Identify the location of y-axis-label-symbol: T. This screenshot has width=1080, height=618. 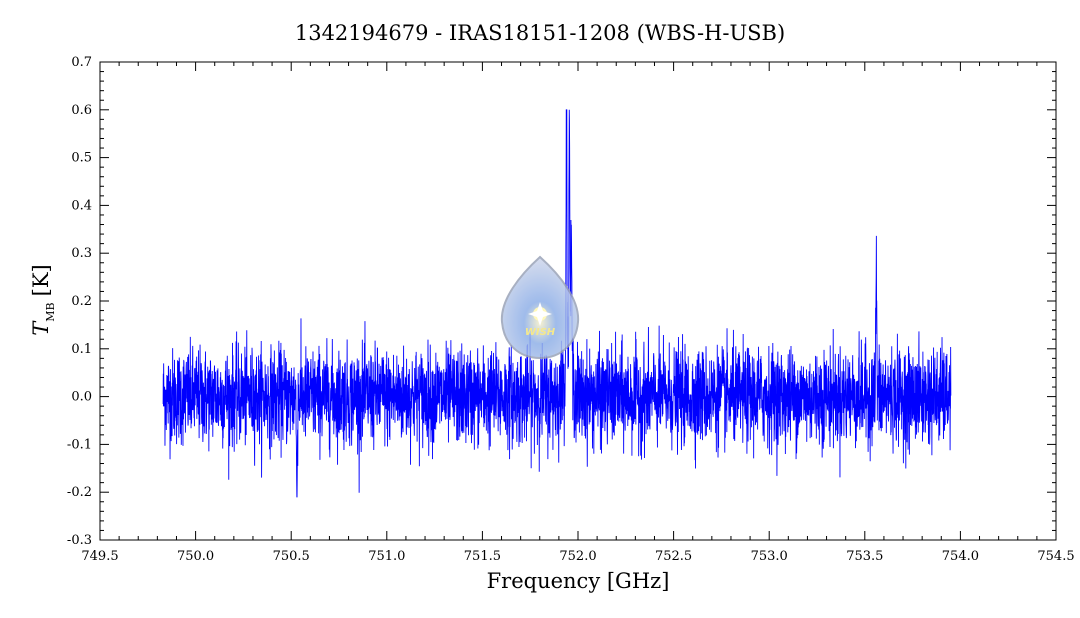
(41, 328).